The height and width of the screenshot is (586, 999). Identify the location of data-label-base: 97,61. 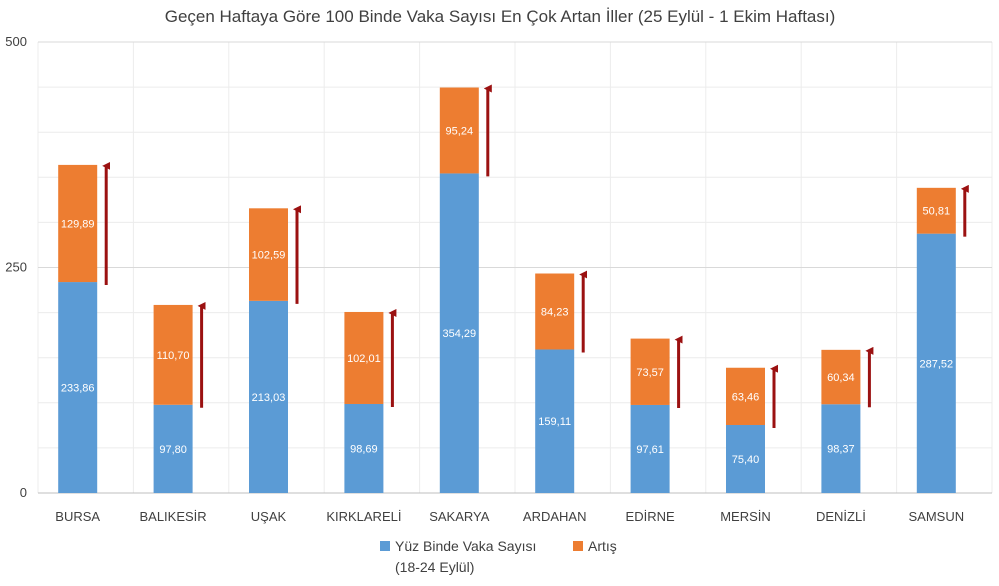
(650, 450).